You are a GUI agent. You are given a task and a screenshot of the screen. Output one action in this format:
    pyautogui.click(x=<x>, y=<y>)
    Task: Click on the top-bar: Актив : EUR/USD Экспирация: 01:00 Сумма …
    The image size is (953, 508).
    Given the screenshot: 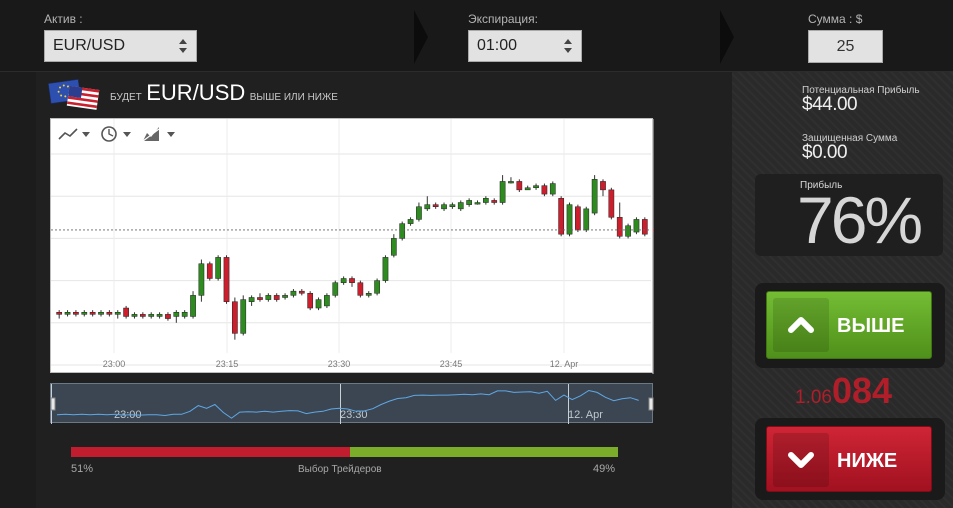 What is the action you would take?
    pyautogui.click(x=476, y=36)
    